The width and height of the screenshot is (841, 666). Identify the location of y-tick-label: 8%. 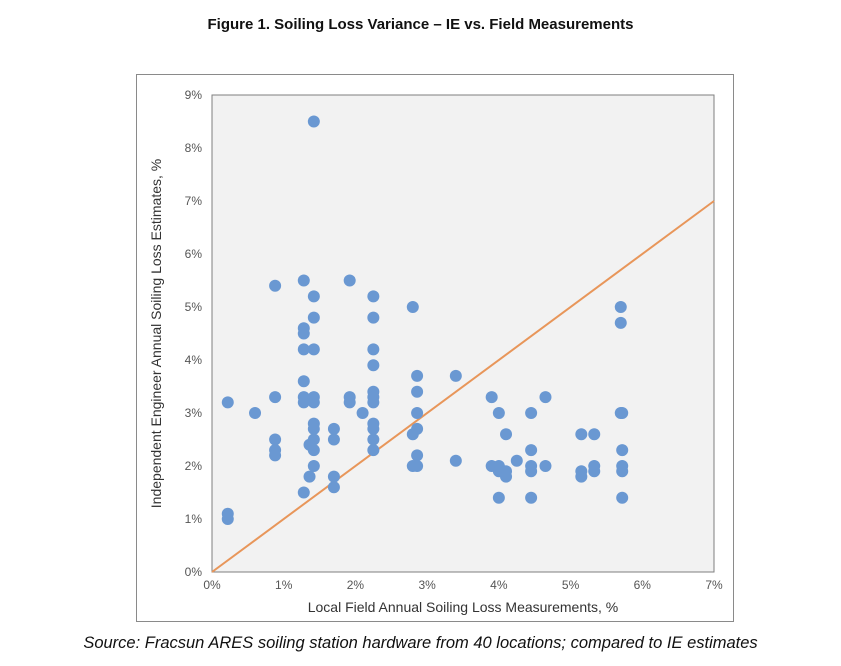
(194, 148).